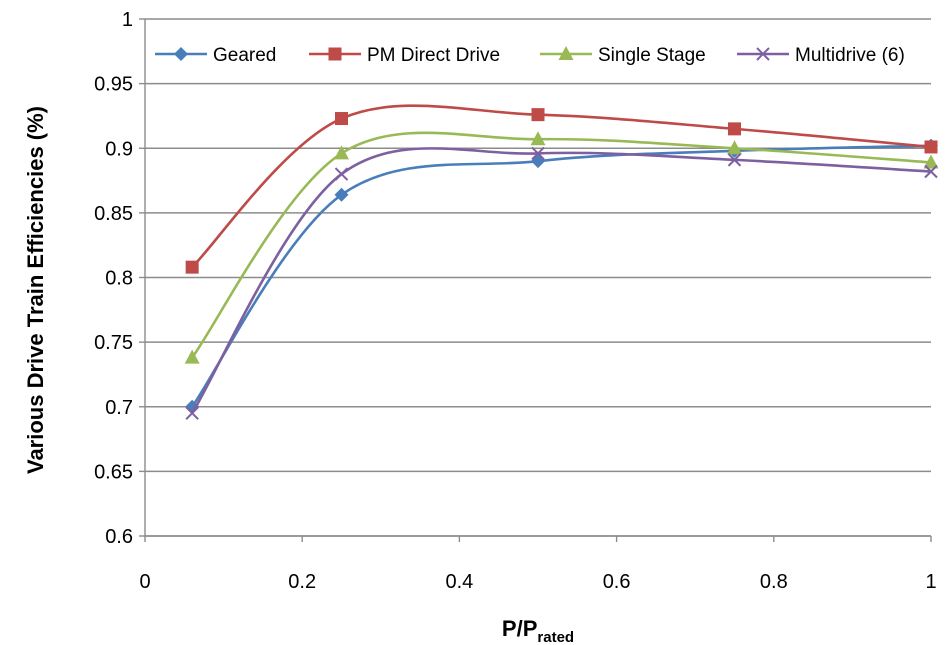 Image resolution: width=951 pixels, height=645 pixels. Describe the element at coordinates (113, 85) in the screenshot. I see `y-tick-label: 0.95` at that location.